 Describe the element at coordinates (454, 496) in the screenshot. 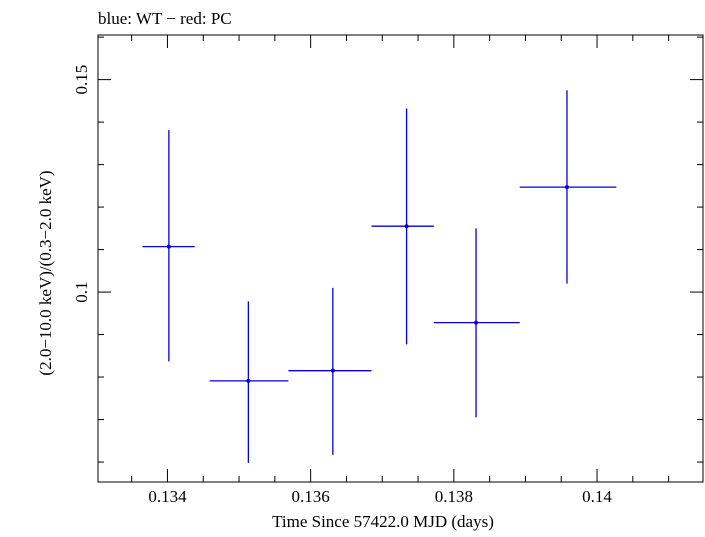

I see `x-tick-label: 0.138` at that location.